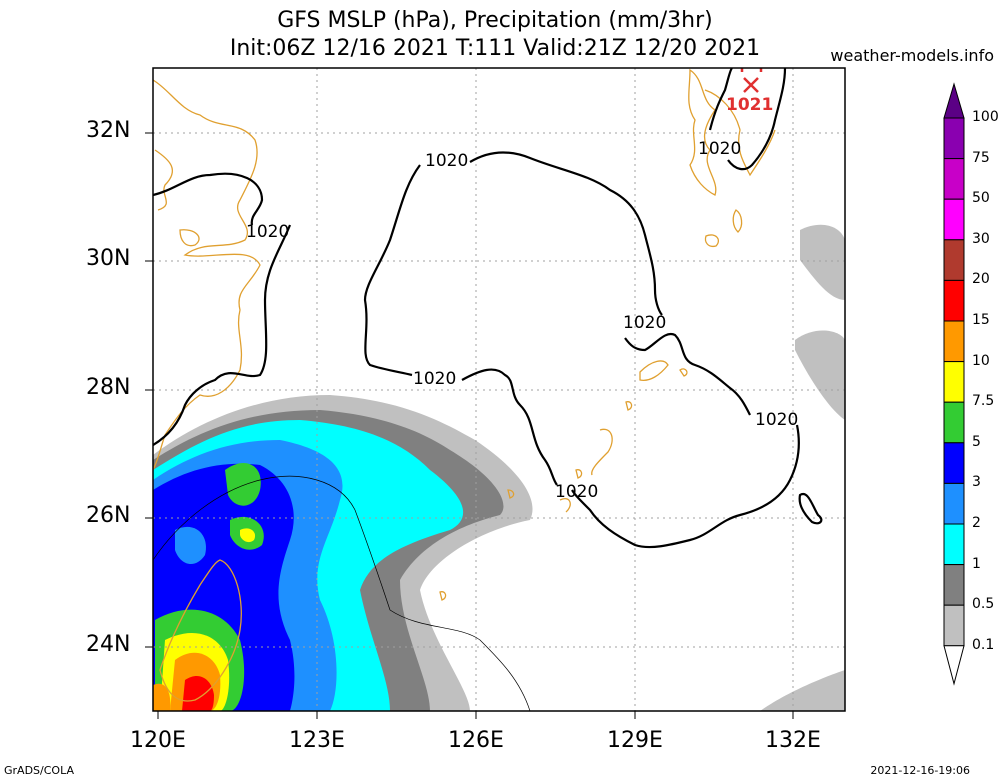 Image resolution: width=1000 pixels, height=779 pixels. What do you see at coordinates (635, 740) in the screenshot?
I see `lon-label-129e: 129E` at bounding box center [635, 740].